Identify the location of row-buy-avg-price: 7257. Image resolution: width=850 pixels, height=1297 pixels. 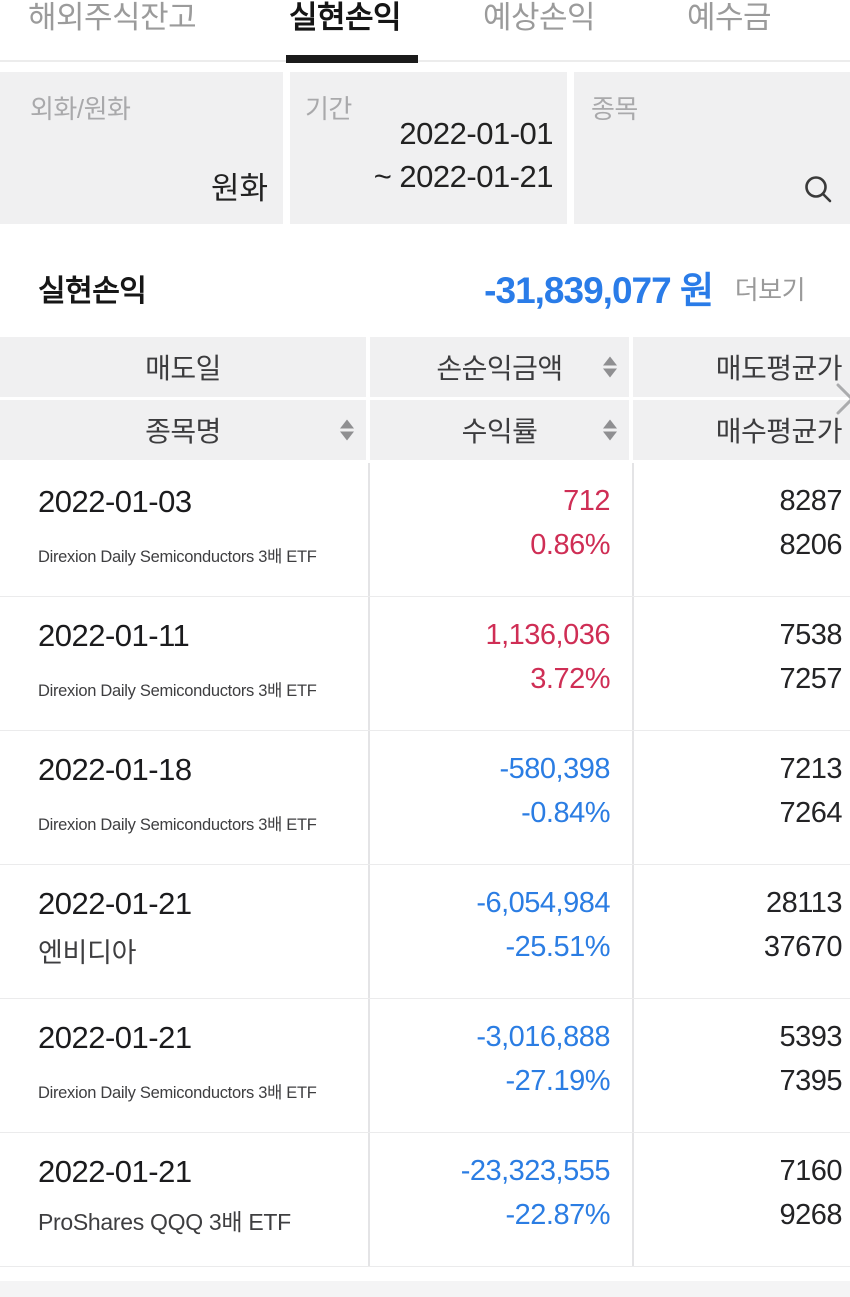
(810, 679).